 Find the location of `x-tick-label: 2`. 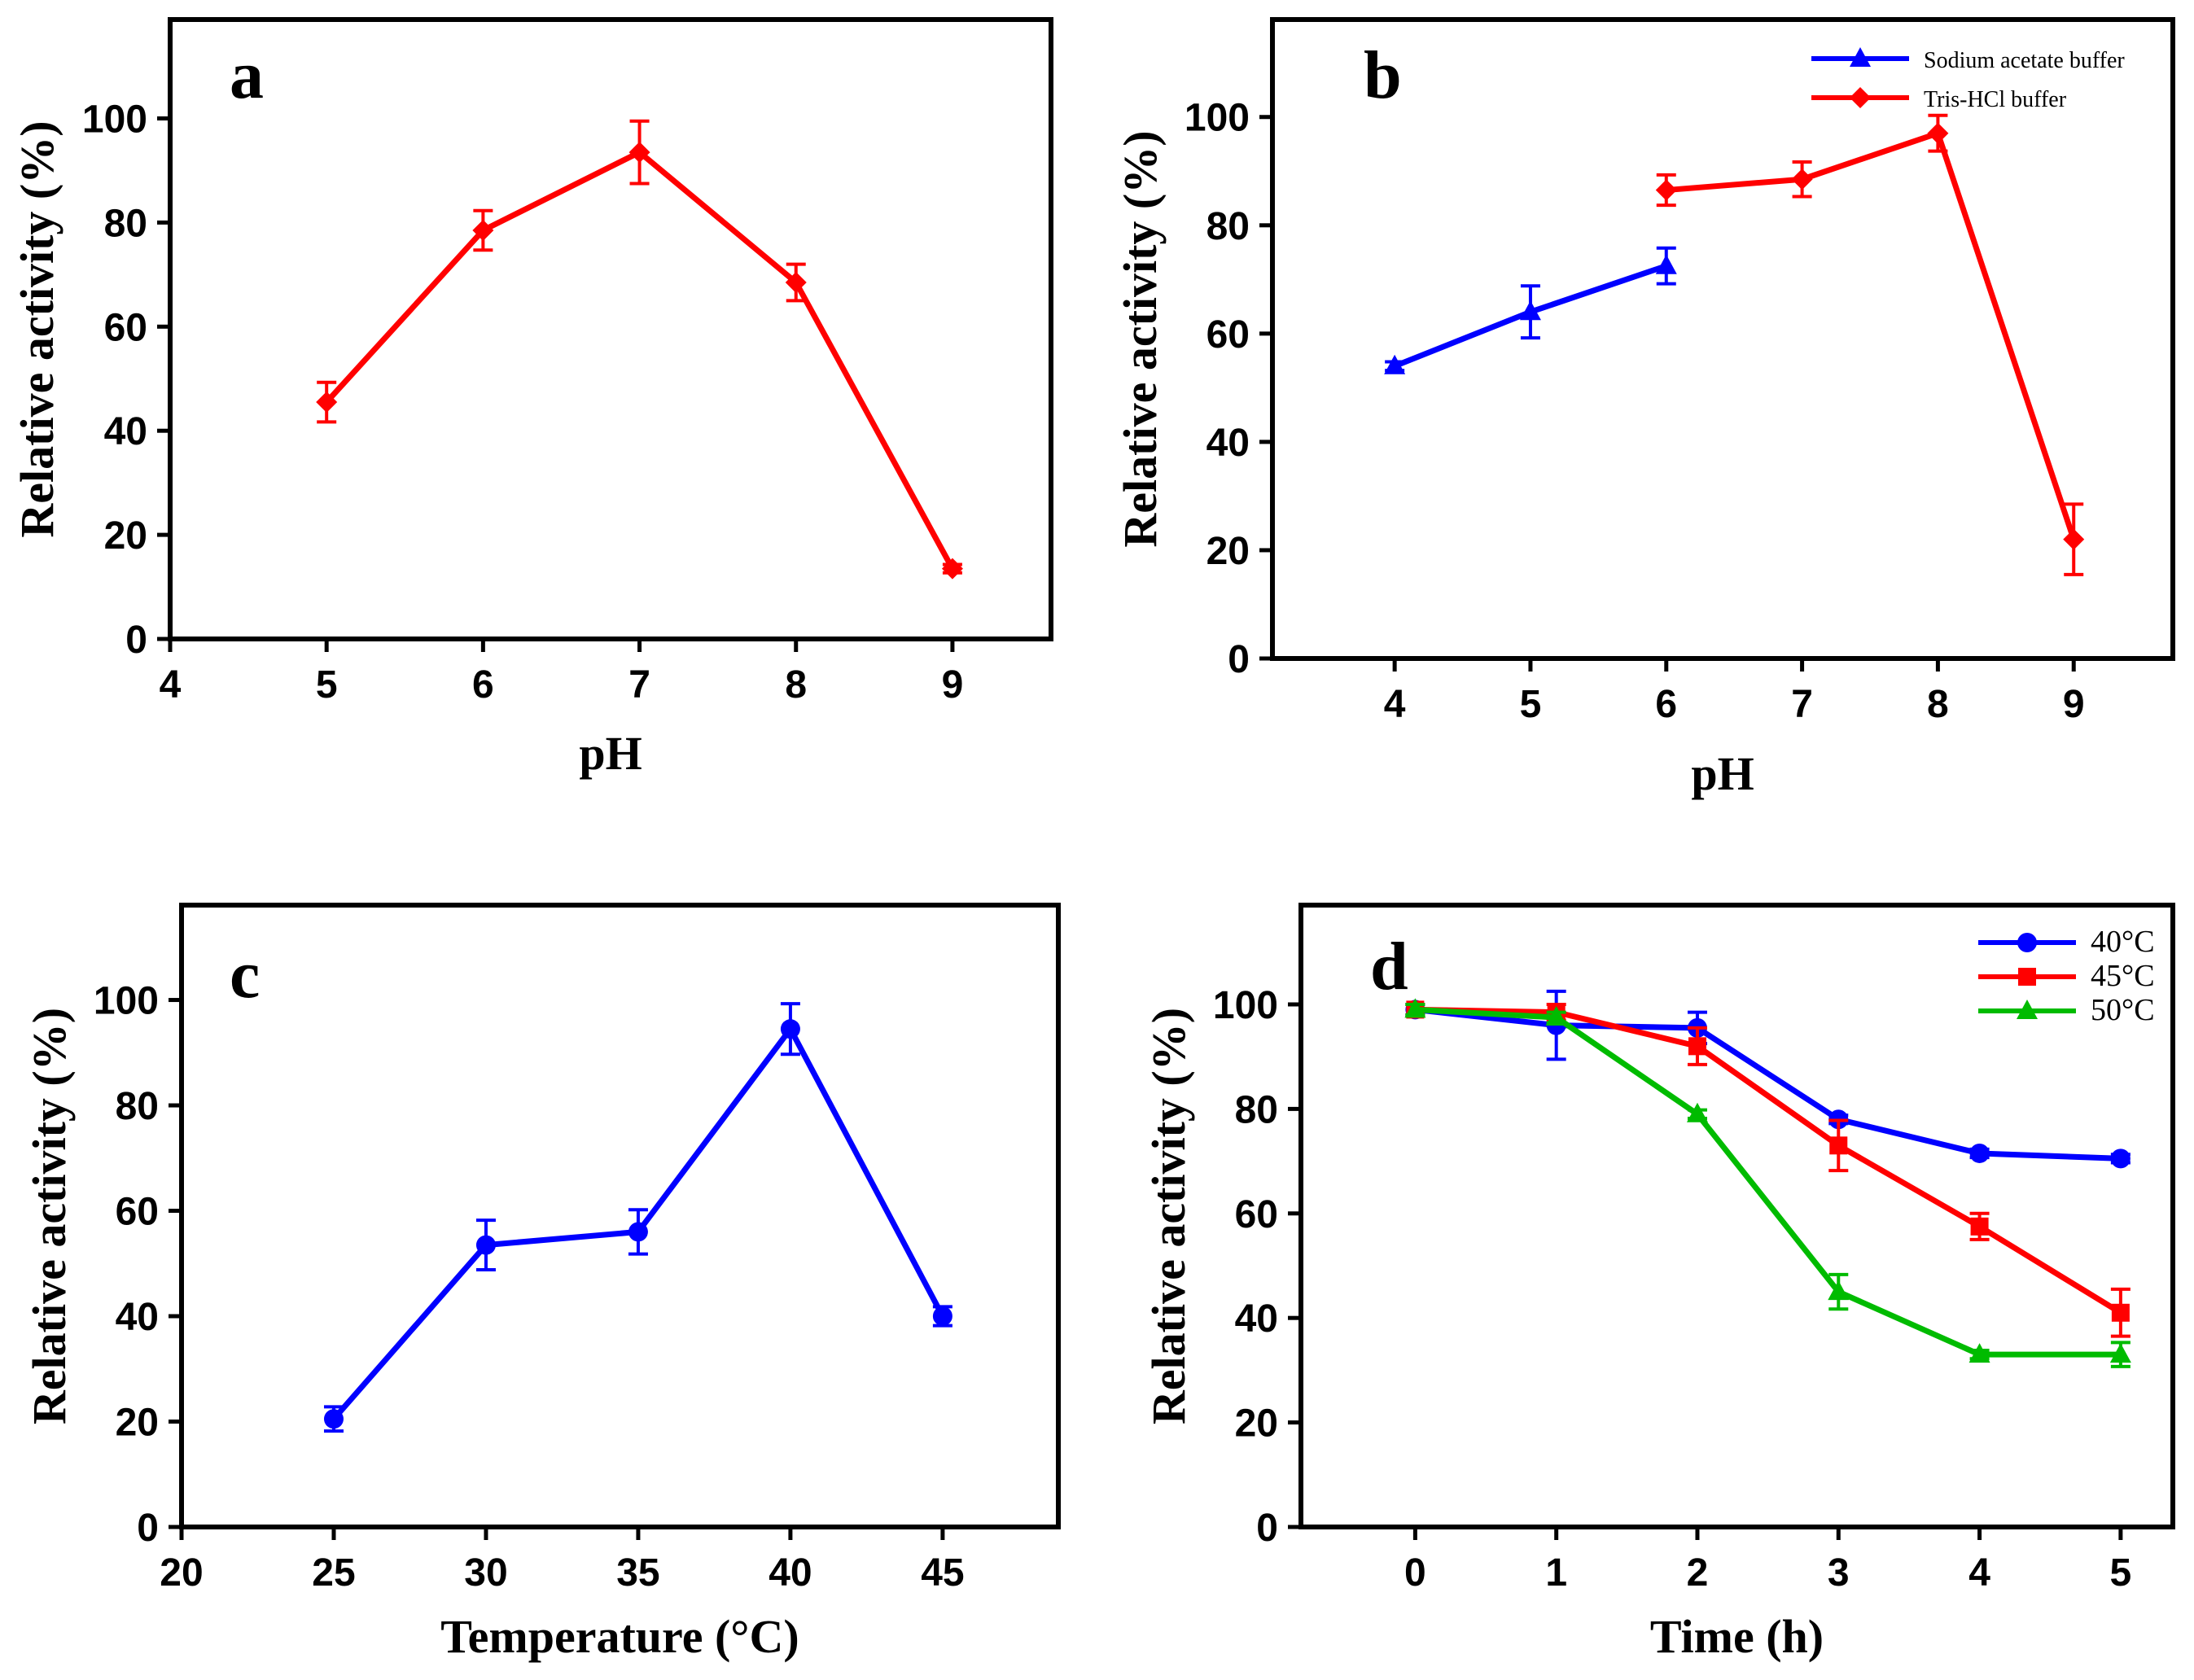

x-tick-label: 2 is located at coordinates (1698, 1573).